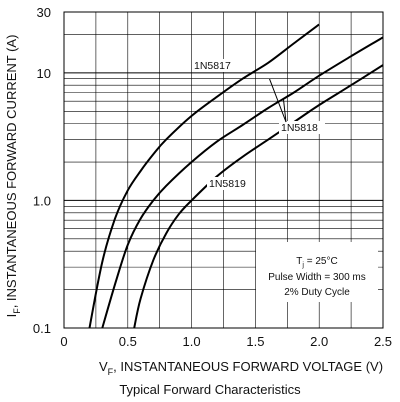  Describe the element at coordinates (226, 341) in the screenshot. I see `x-tick-labels: 0 0.5 1.0 1.5 2.0 2.5` at that location.